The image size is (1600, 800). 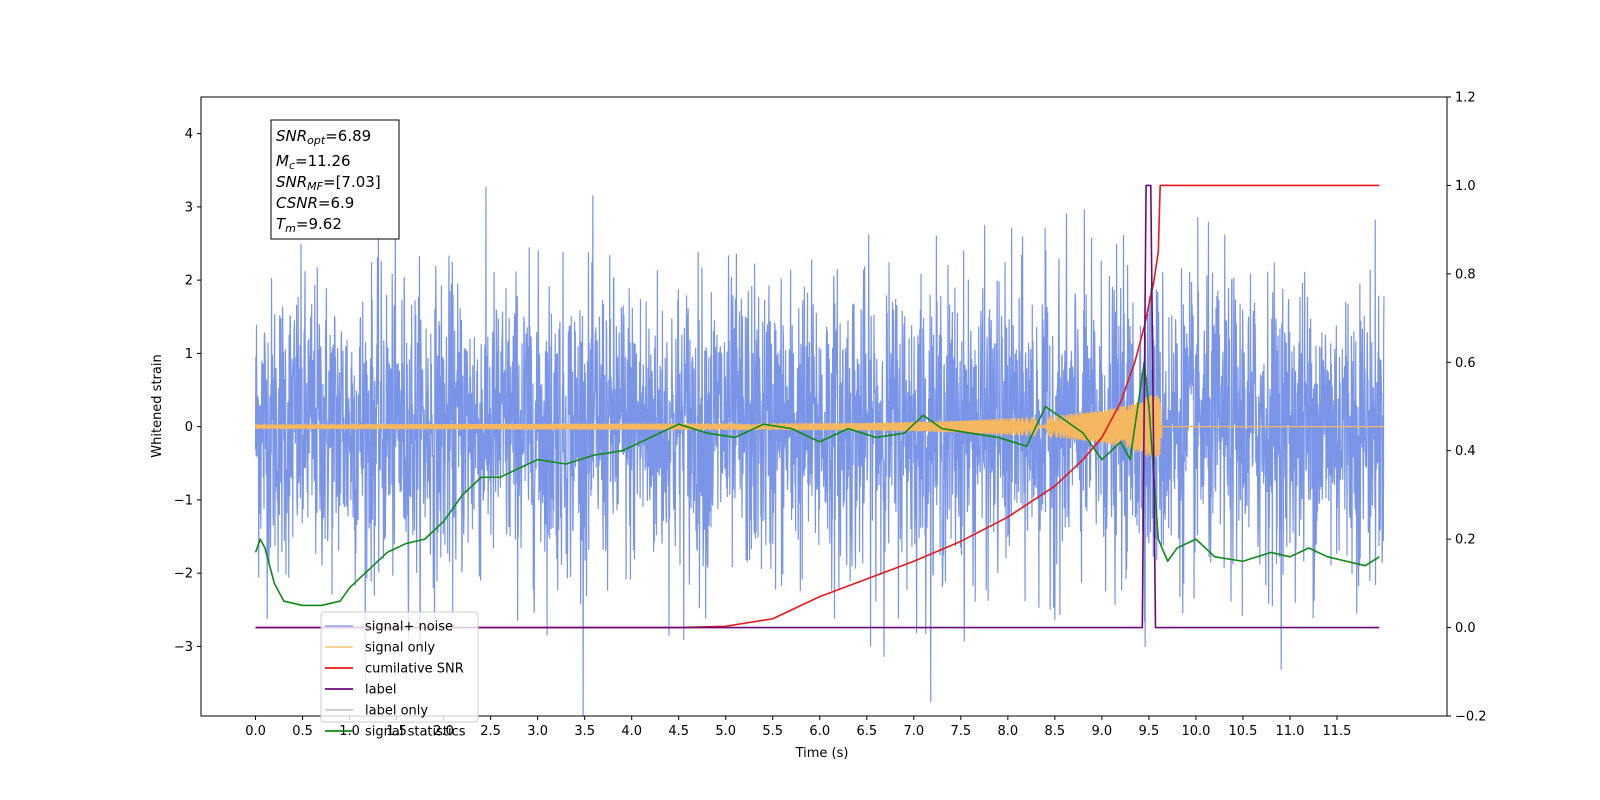 What do you see at coordinates (1465, 363) in the screenshot?
I see `y-right-tick-label: 0.6` at bounding box center [1465, 363].